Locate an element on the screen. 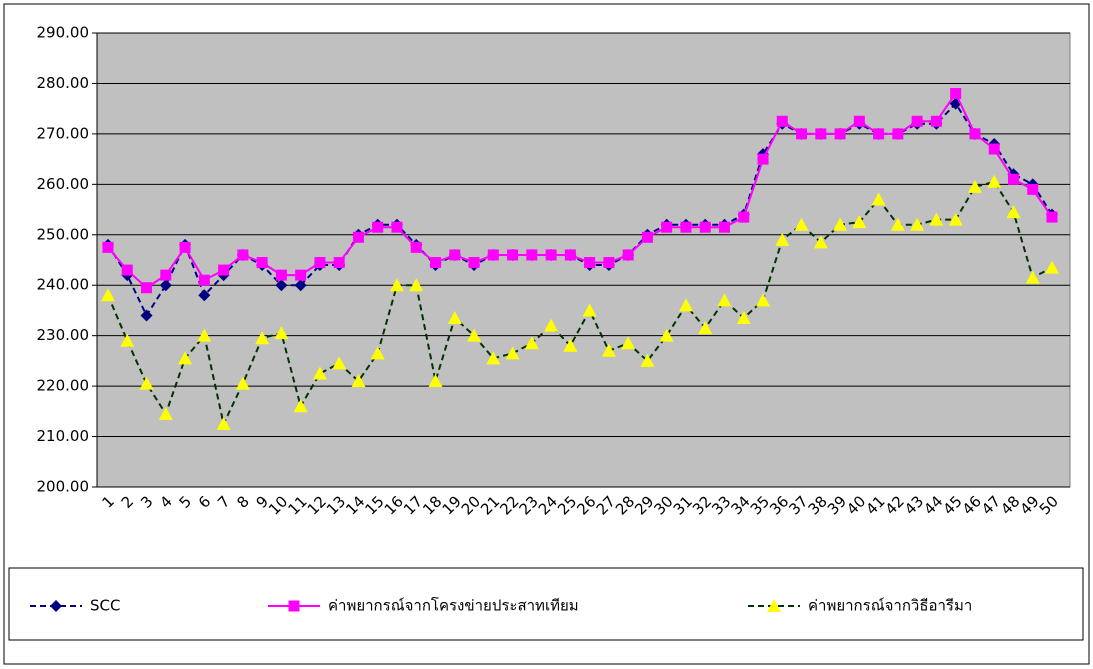 The height and width of the screenshot is (669, 1093). legend-label: SCC is located at coordinates (105, 606).